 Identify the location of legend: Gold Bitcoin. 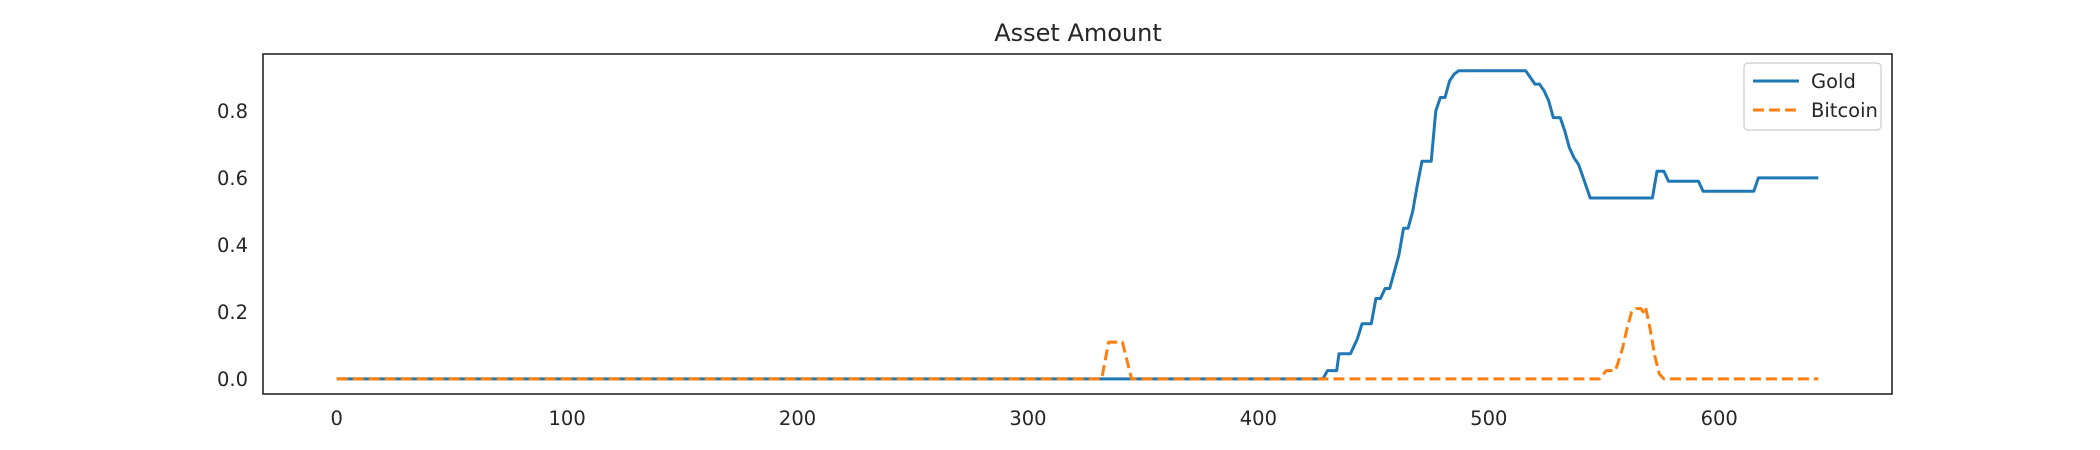
(1812, 96).